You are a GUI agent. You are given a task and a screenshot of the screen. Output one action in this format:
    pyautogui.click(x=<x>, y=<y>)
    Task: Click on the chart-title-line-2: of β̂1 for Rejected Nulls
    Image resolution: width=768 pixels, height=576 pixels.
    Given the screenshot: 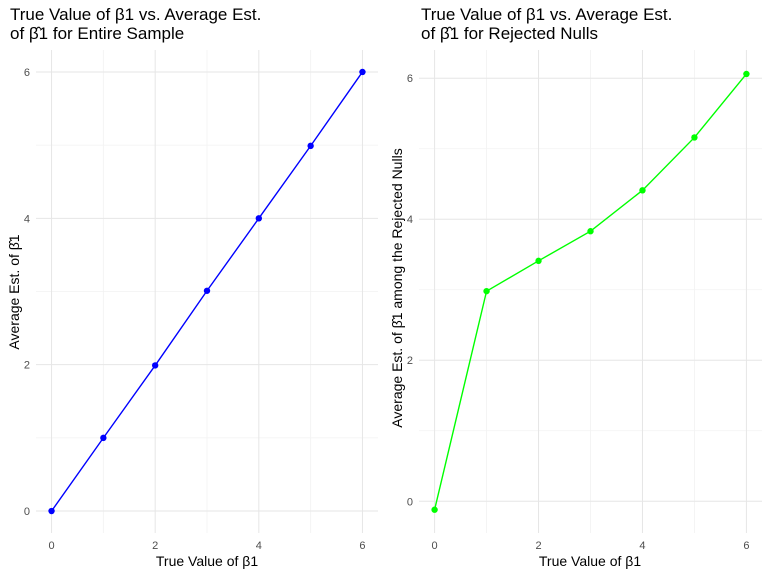 What is the action you would take?
    pyautogui.click(x=509, y=33)
    